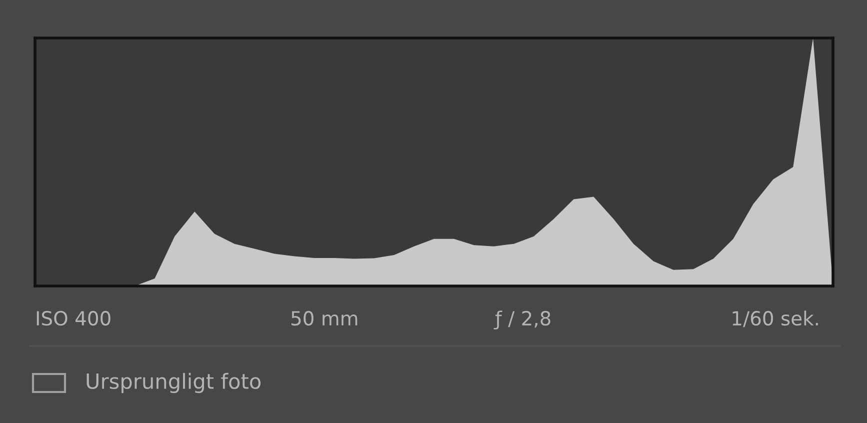 The height and width of the screenshot is (423, 867). I want to click on text: ISO 400, so click(73, 318).